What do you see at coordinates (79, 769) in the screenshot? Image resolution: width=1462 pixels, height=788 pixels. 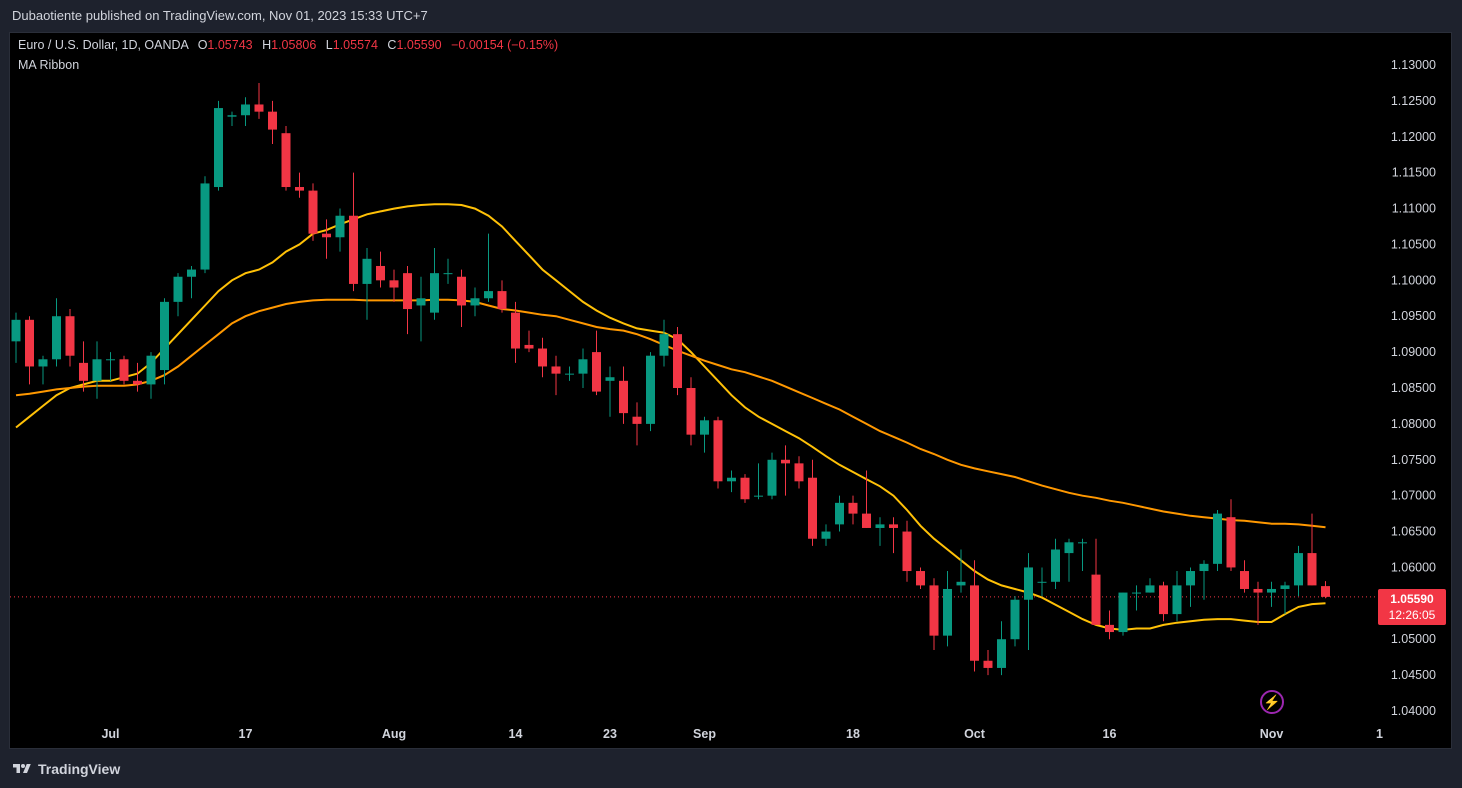 I see `brand-name: TradingView` at bounding box center [79, 769].